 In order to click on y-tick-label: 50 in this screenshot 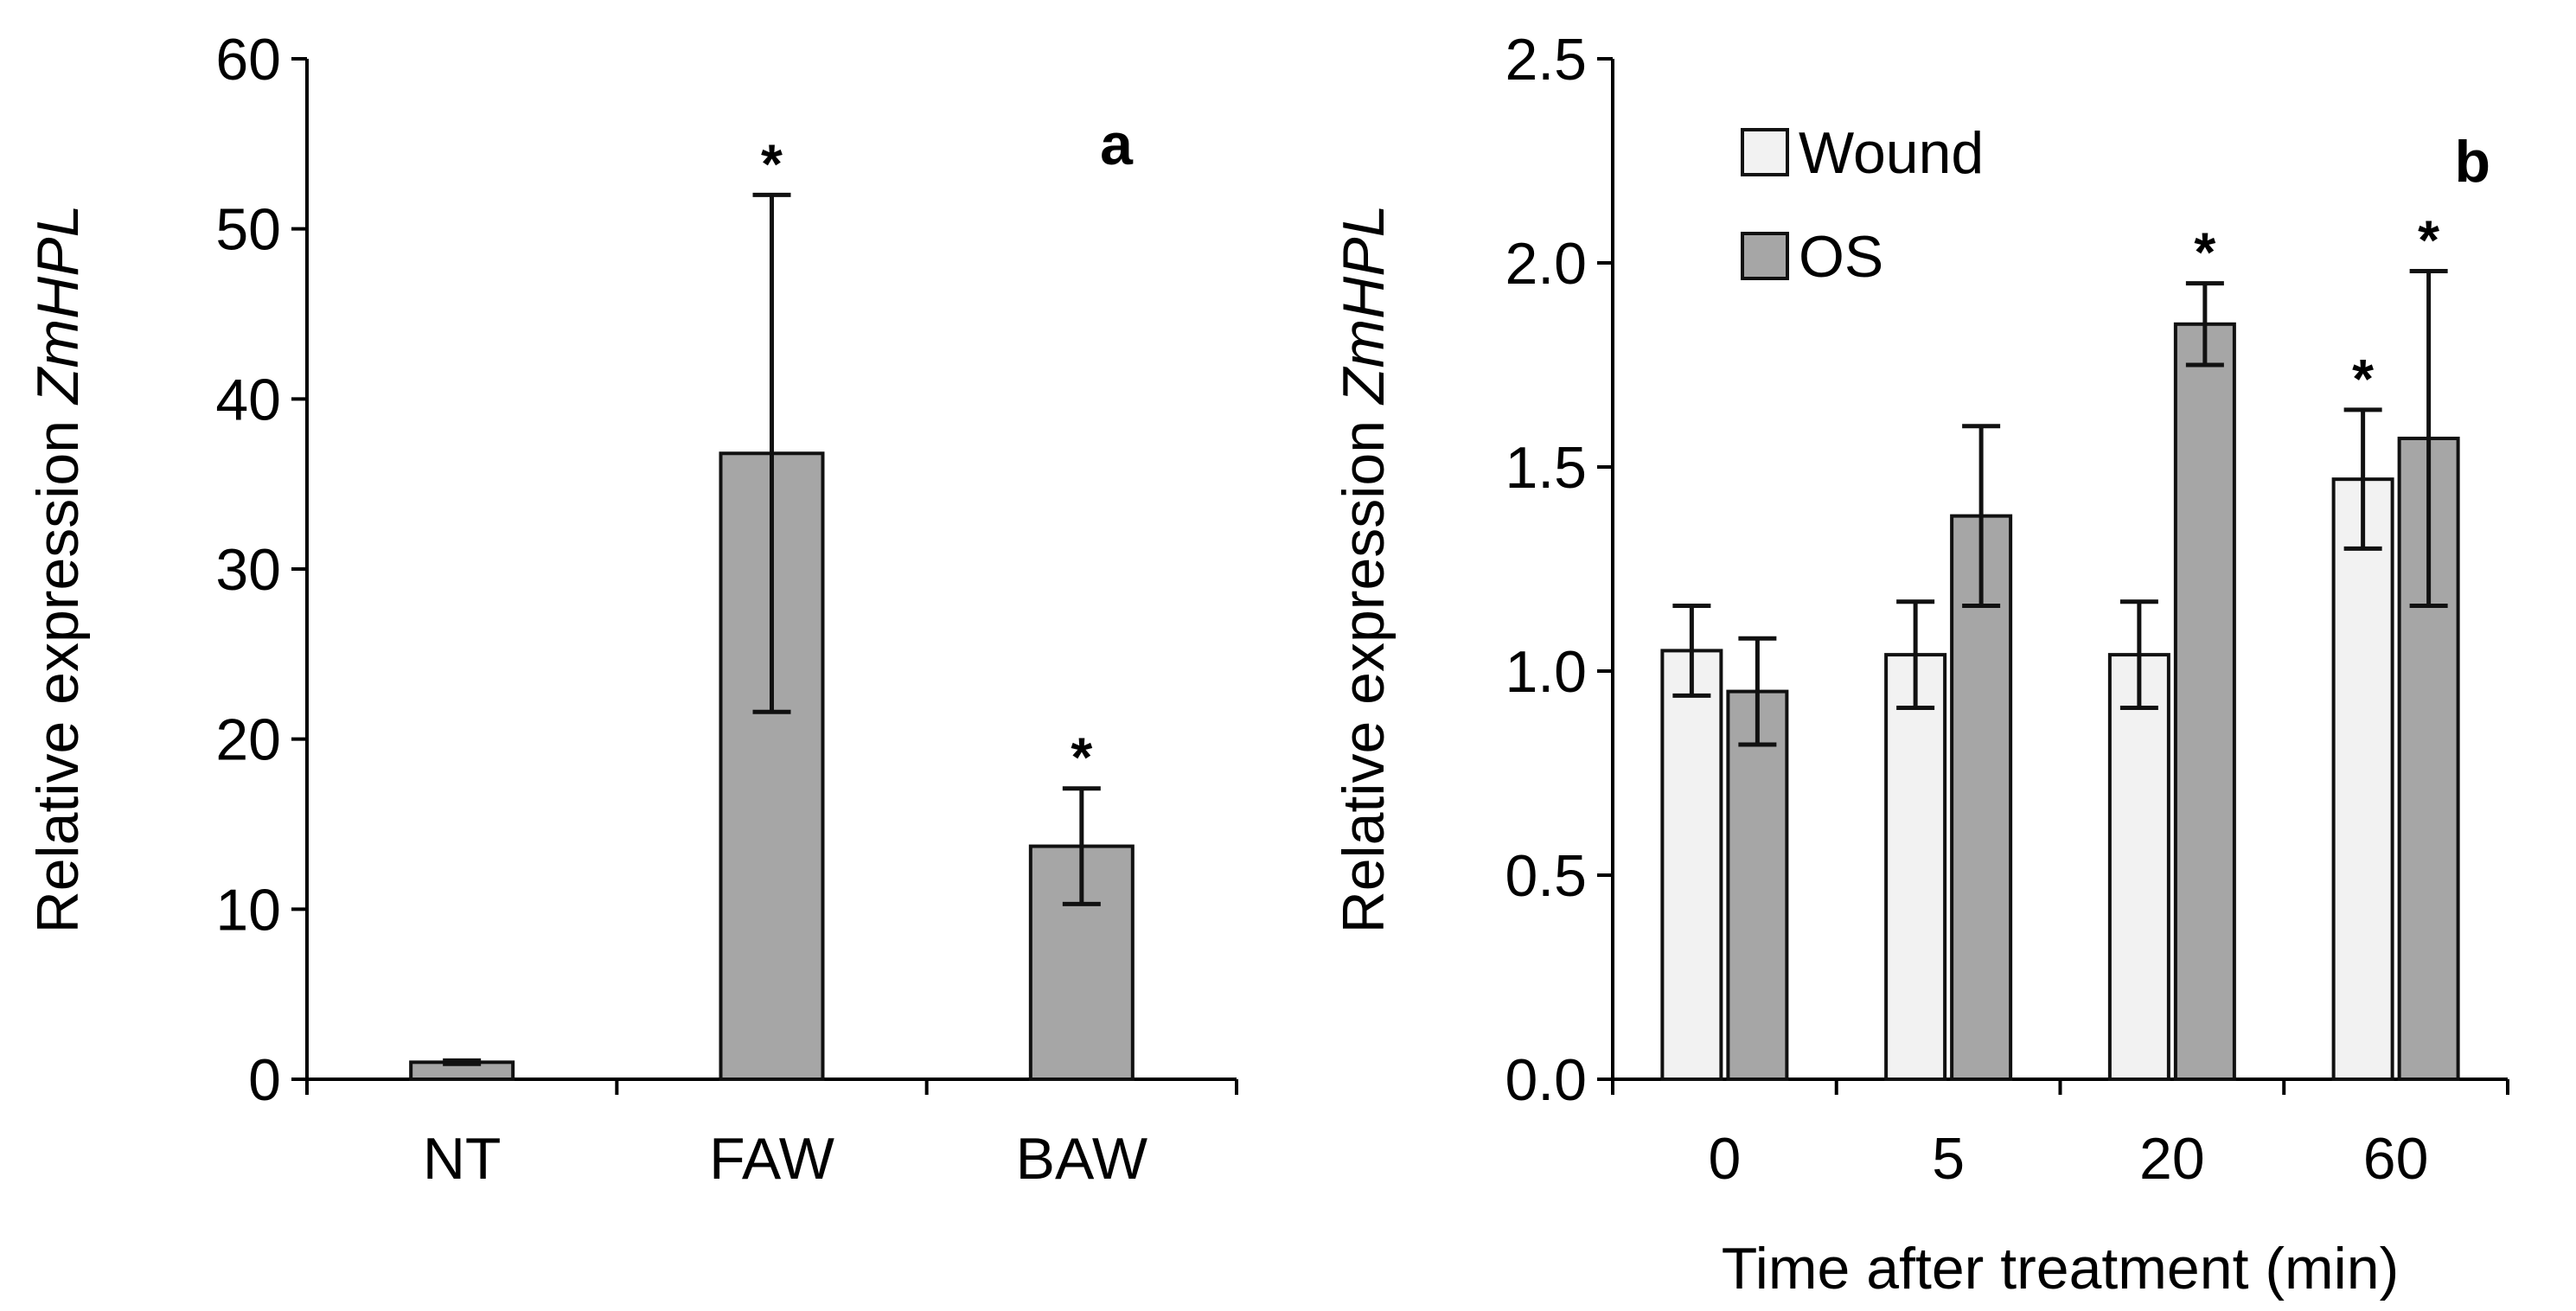, I will do `click(248, 230)`.